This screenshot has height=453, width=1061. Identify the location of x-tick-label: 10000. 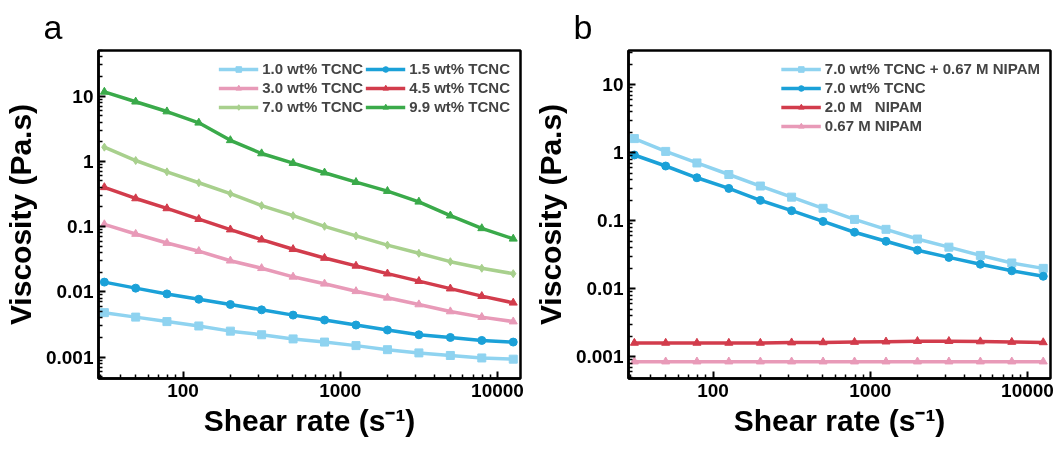
(1027, 390).